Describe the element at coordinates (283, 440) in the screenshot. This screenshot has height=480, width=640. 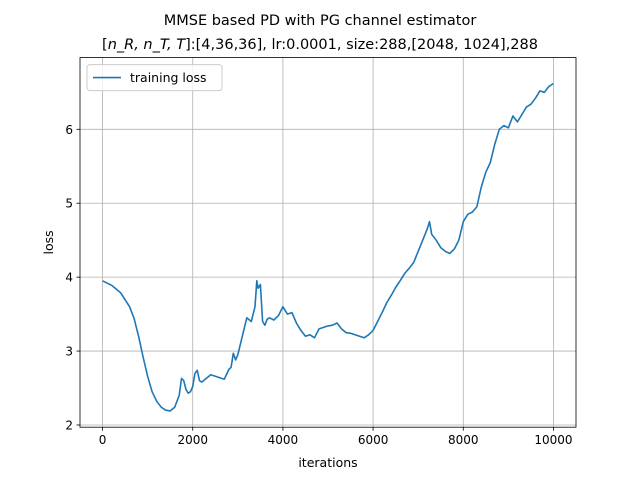
I see `x-tick-label: 4000` at that location.